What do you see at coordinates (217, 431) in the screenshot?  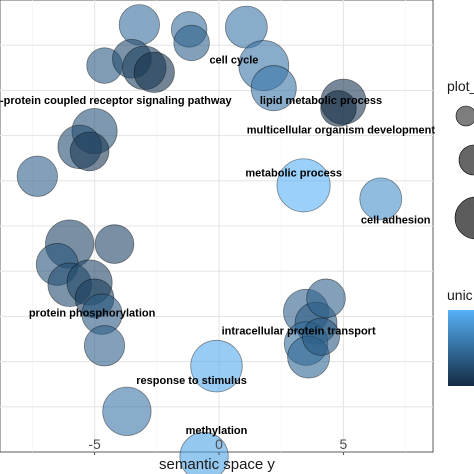 I see `bubble-label-9: methylation` at bounding box center [217, 431].